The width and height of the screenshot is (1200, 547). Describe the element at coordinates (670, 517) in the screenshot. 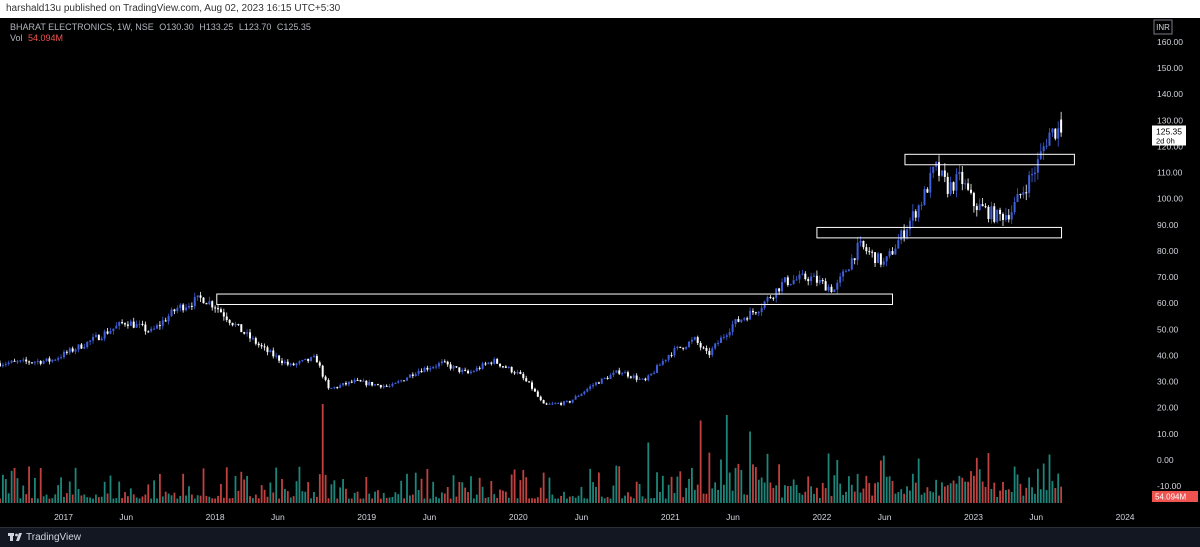

I see `x-tick-label: 2021` at that location.